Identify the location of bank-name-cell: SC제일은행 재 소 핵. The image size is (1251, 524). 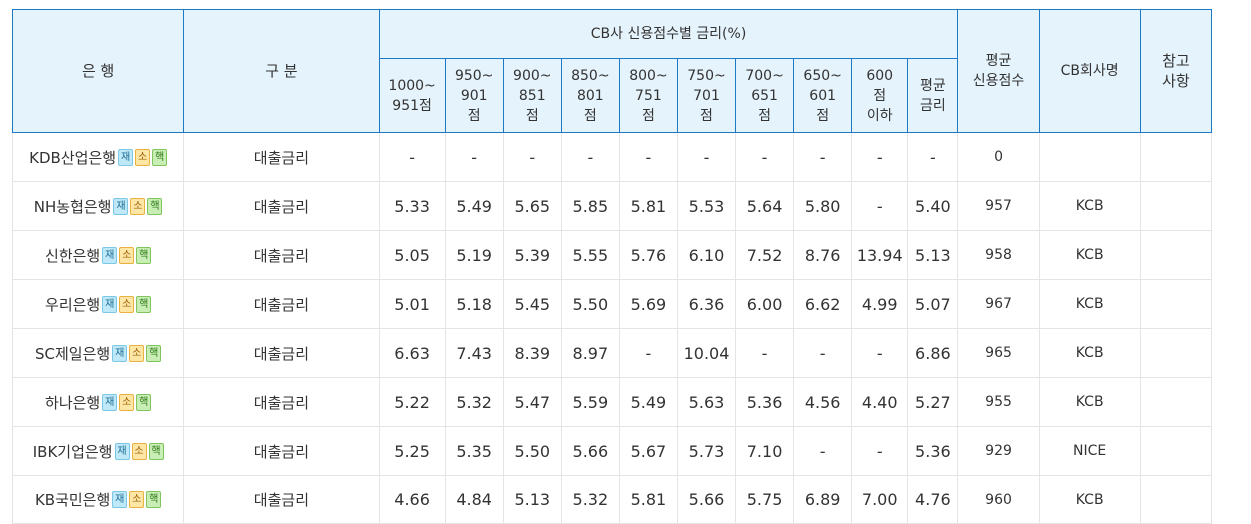
(98, 353).